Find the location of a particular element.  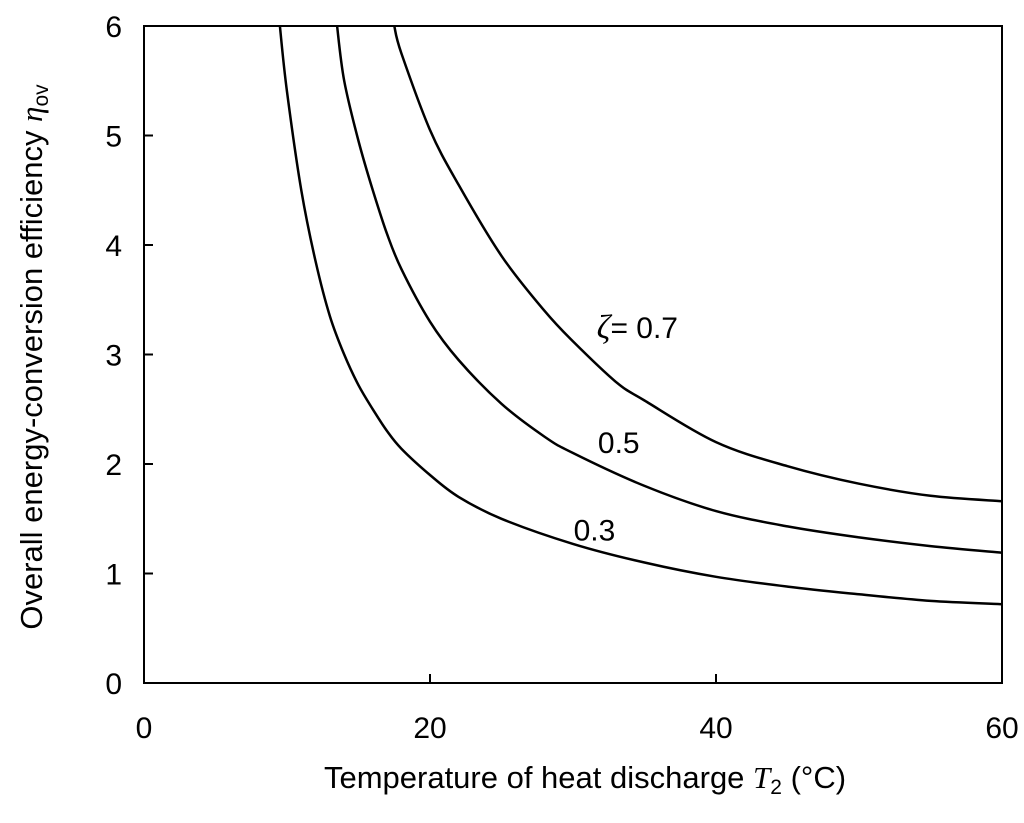

x-axis-title: Temperature of heat discharge T2 (°C) is located at coordinates (585, 779).